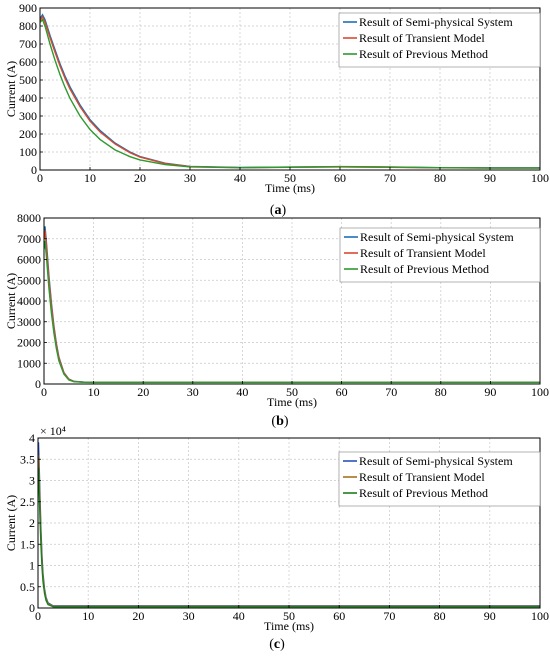 Image resolution: width=550 pixels, height=660 pixels. Describe the element at coordinates (28, 134) in the screenshot. I see `y-tick-label: 200` at that location.